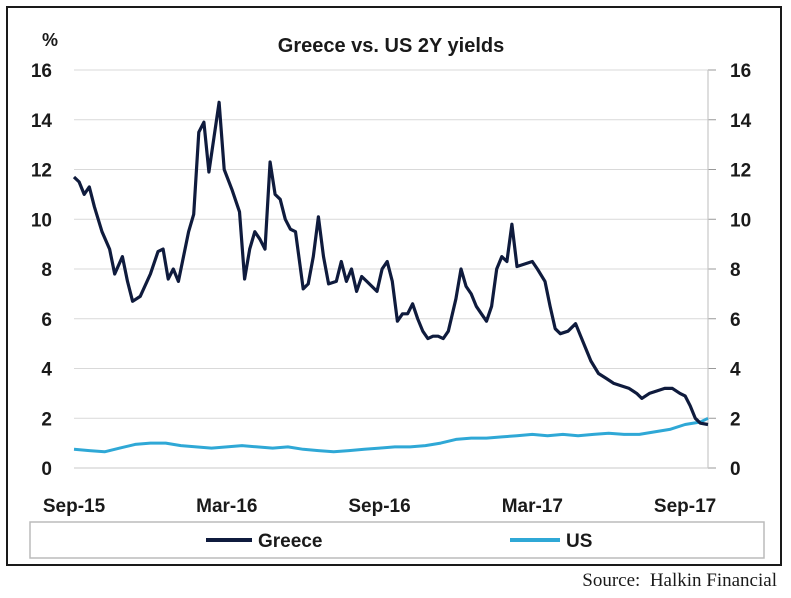  Describe the element at coordinates (679, 580) in the screenshot. I see `source-note: Source: Halkin Financial` at that location.